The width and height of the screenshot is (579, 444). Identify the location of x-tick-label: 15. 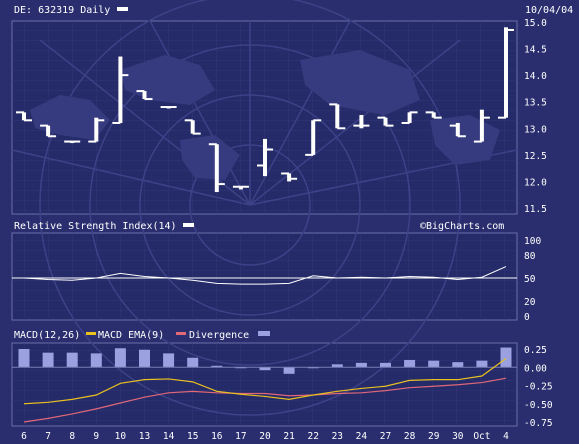
(192, 436).